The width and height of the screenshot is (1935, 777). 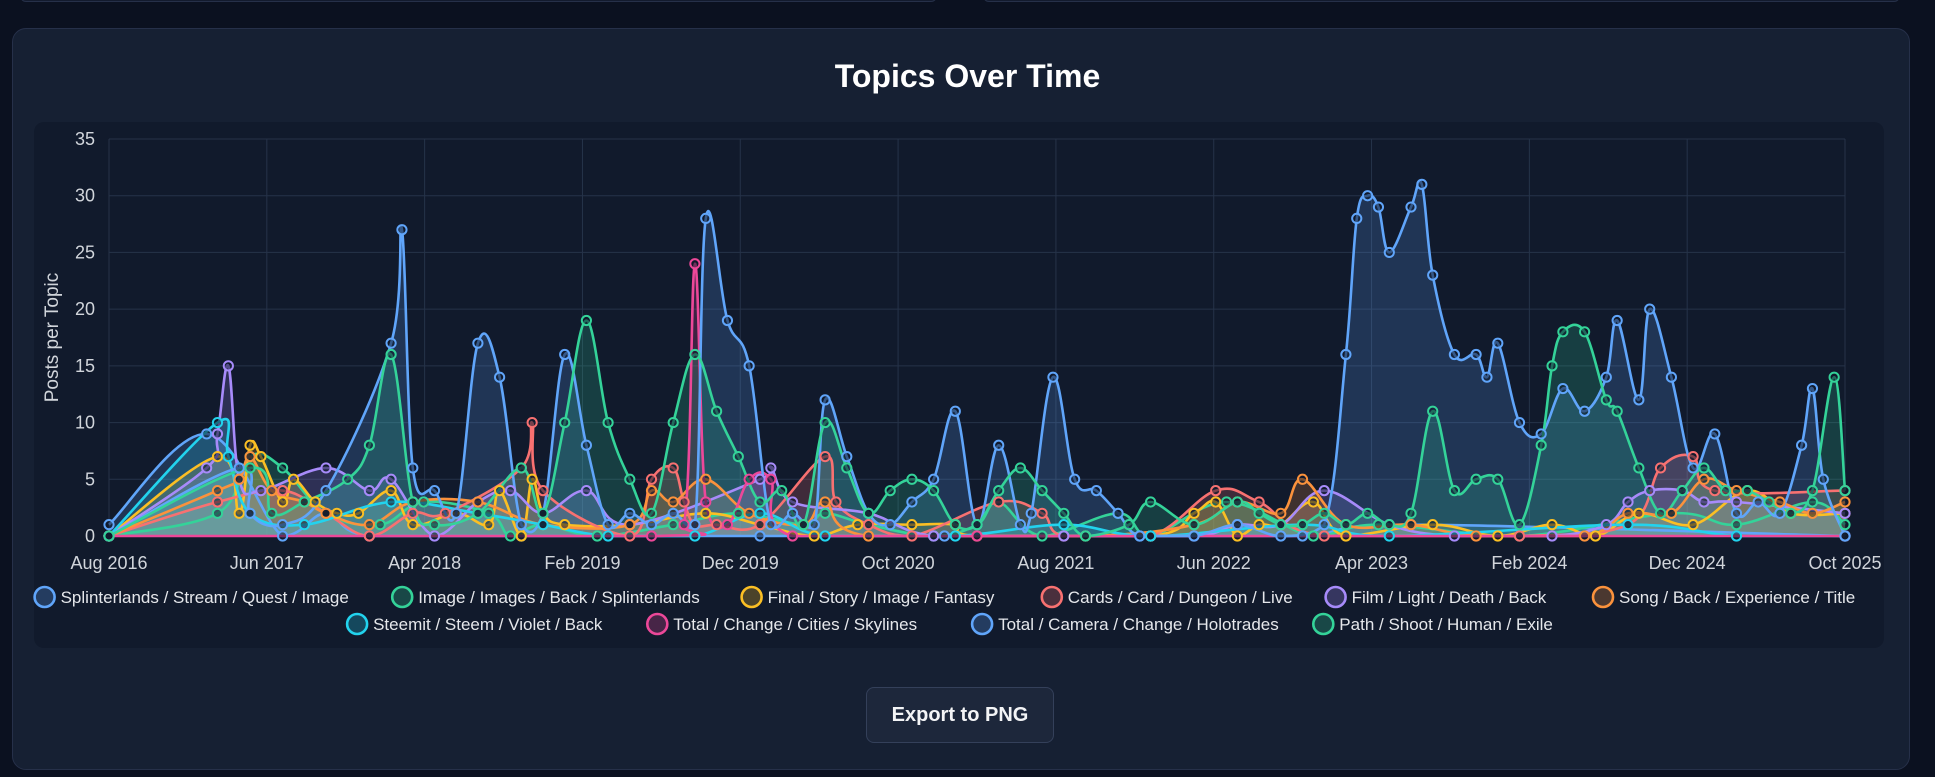 I want to click on legend-label: Film / Light / Death / Back, so click(x=1449, y=597).